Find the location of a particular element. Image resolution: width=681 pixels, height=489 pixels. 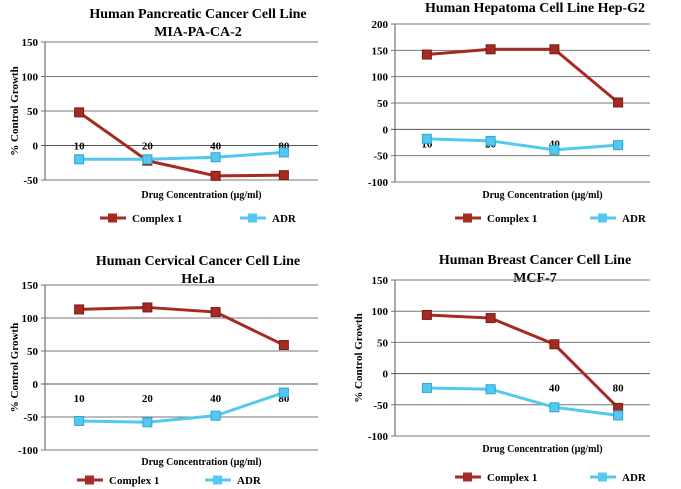

chart-title-line: MIA-PA-CA-2 is located at coordinates (198, 32).